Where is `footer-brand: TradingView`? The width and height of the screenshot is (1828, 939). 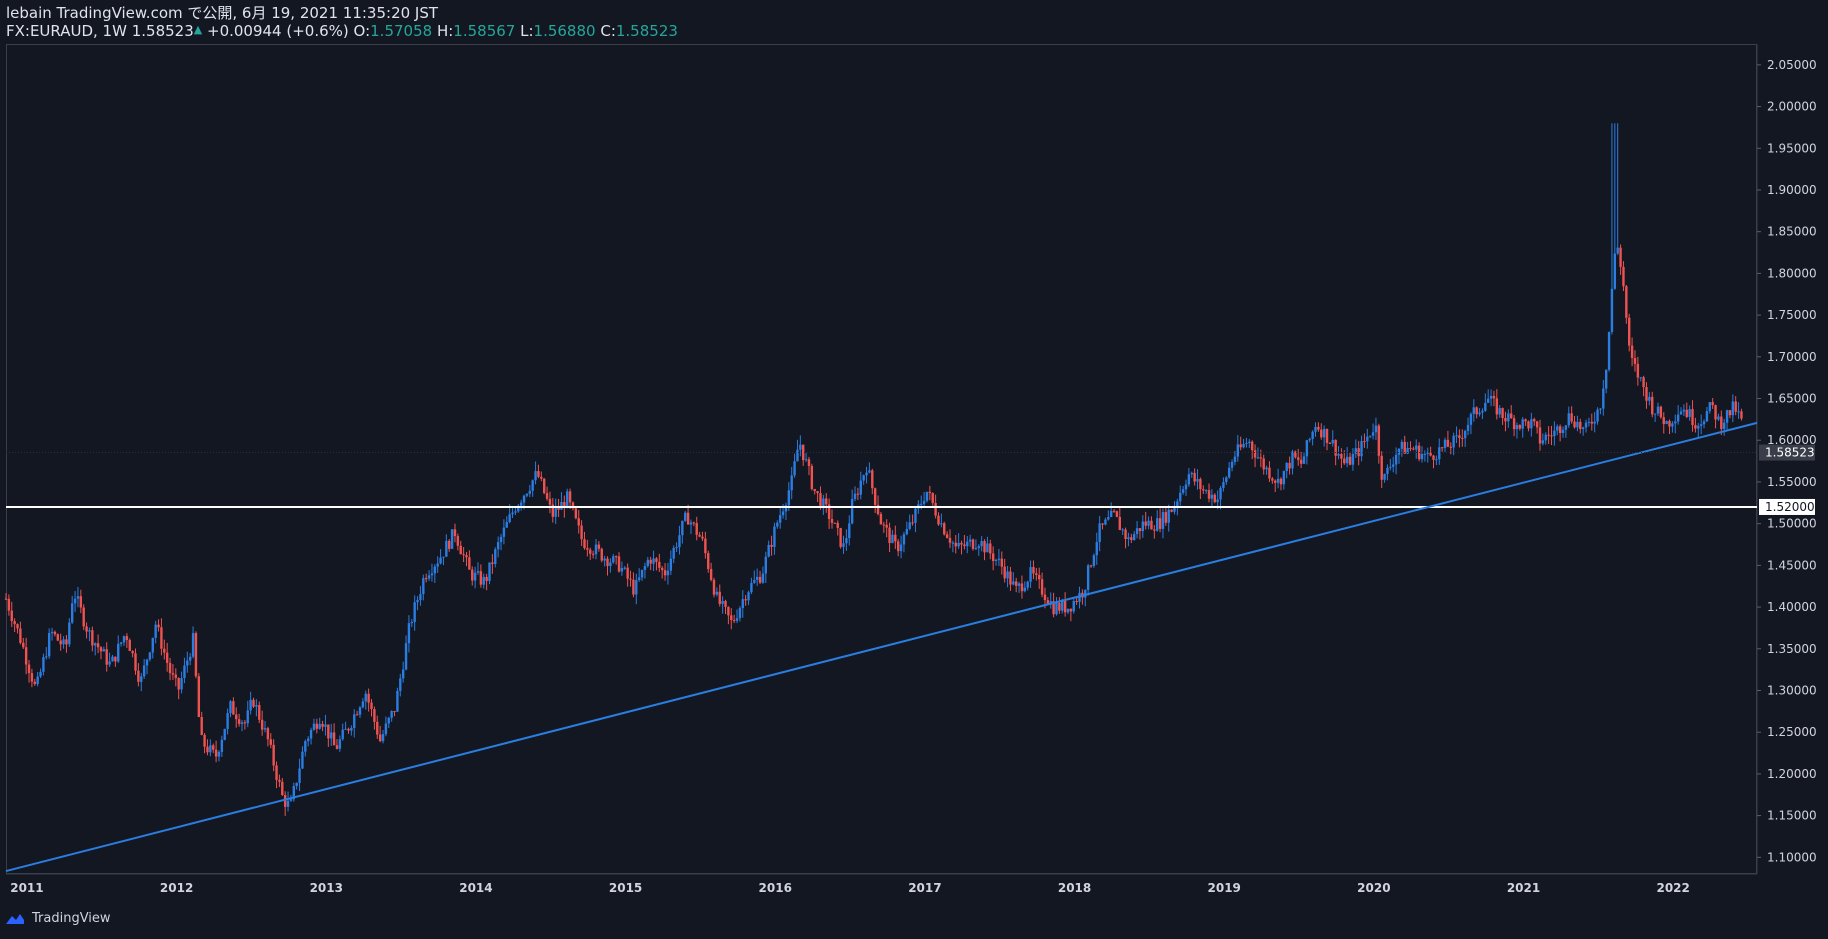
footer-brand: TradingView is located at coordinates (71, 918).